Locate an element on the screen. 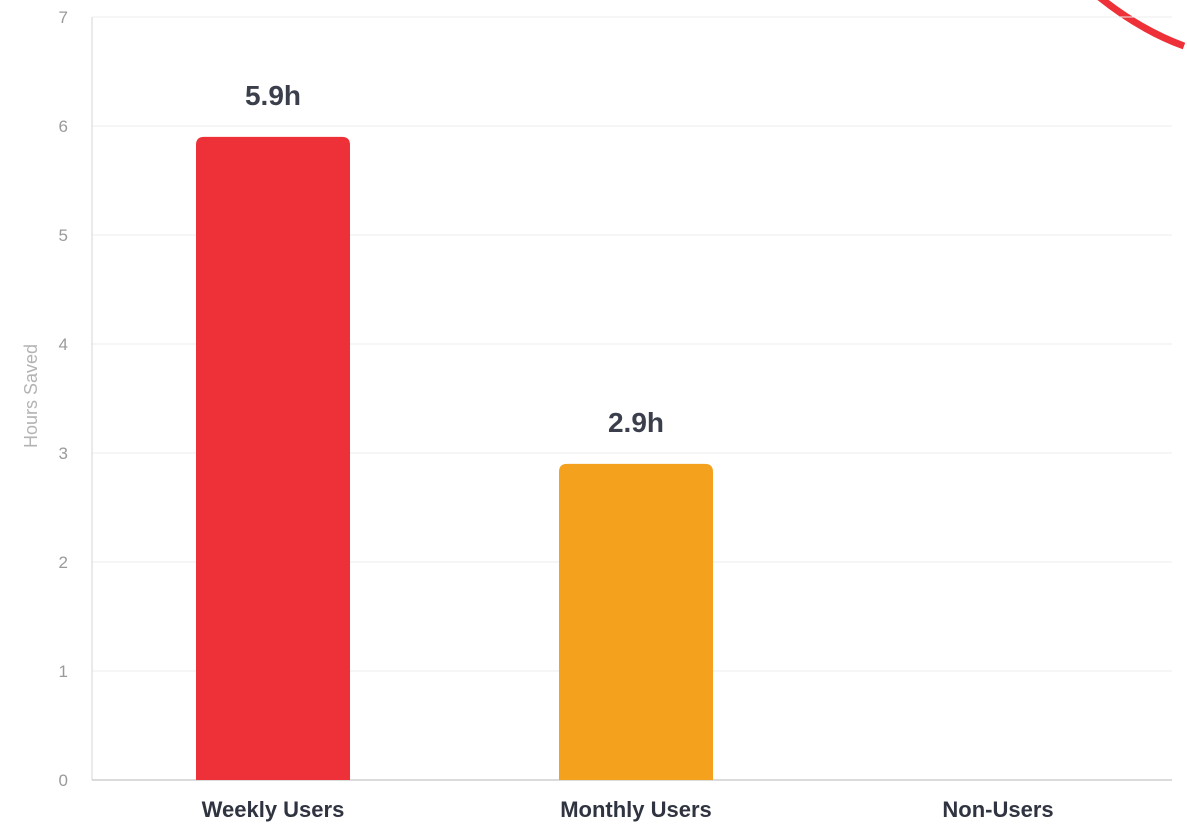 This screenshot has height=834, width=1187. y-axis-title: Hours Saved is located at coordinates (31, 396).